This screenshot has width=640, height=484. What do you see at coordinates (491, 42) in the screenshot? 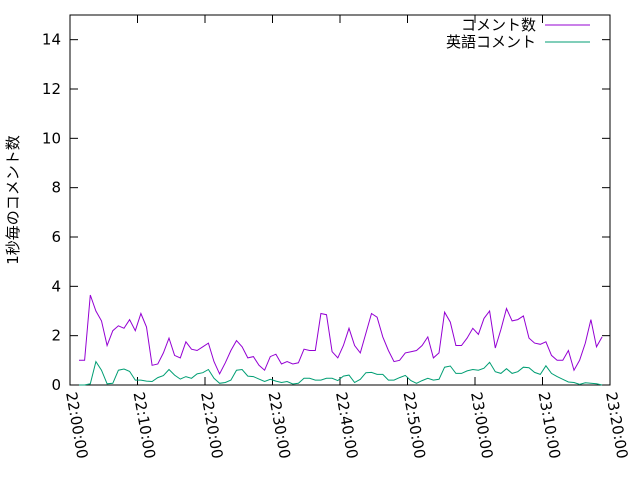
I see `legend-label: 英語コメント` at bounding box center [491, 42].